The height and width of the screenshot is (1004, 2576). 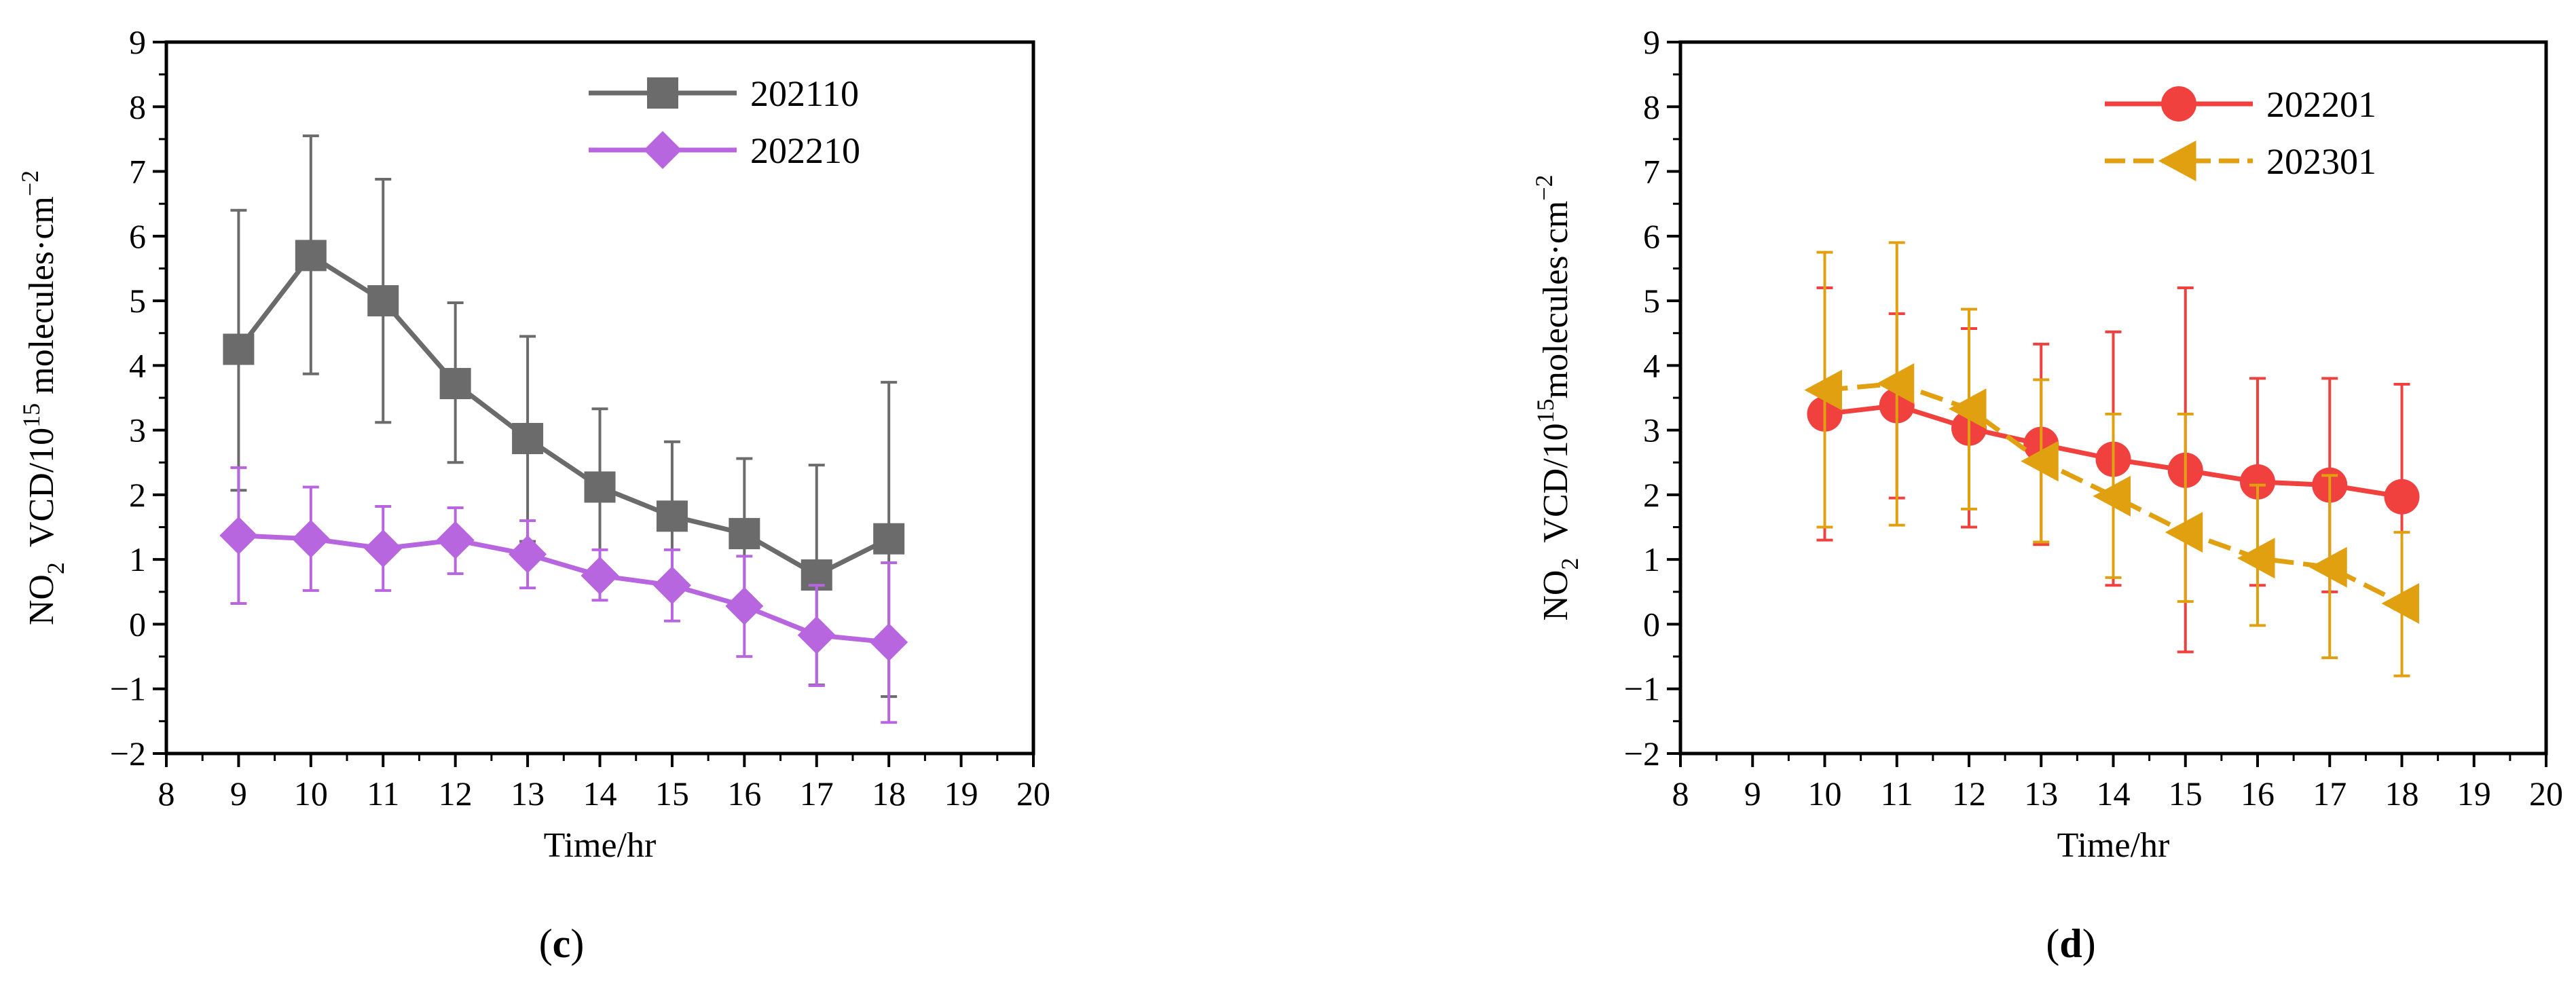 What do you see at coordinates (804, 94) in the screenshot?
I see `legend-label: 202110` at bounding box center [804, 94].